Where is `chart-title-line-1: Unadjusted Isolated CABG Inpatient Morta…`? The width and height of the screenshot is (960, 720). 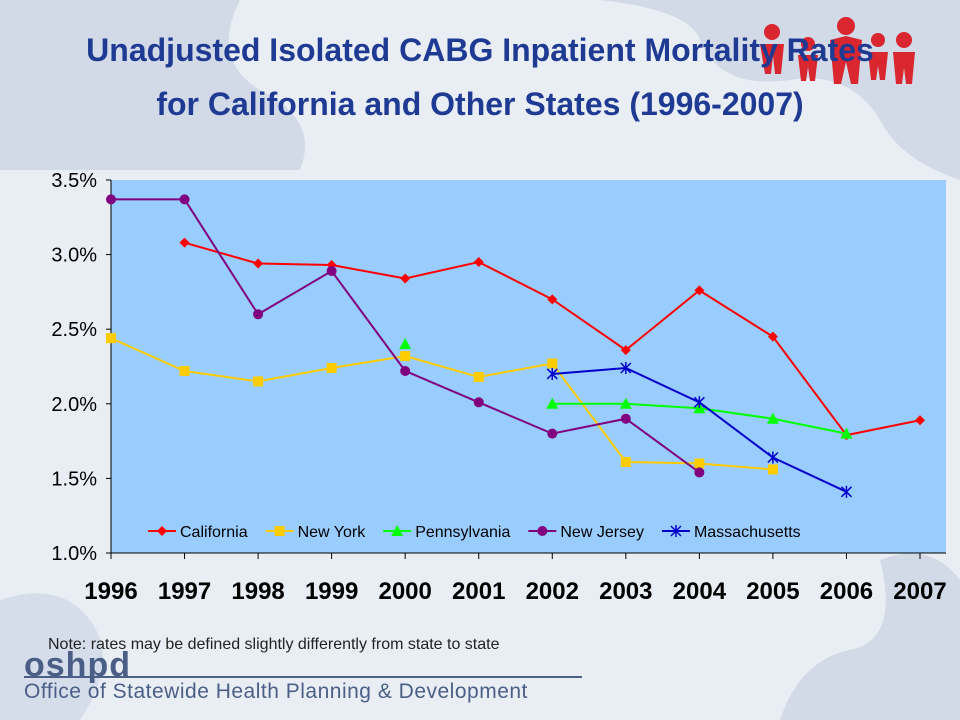 chart-title-line-1: Unadjusted Isolated CABG Inpatient Morta… is located at coordinates (480, 50).